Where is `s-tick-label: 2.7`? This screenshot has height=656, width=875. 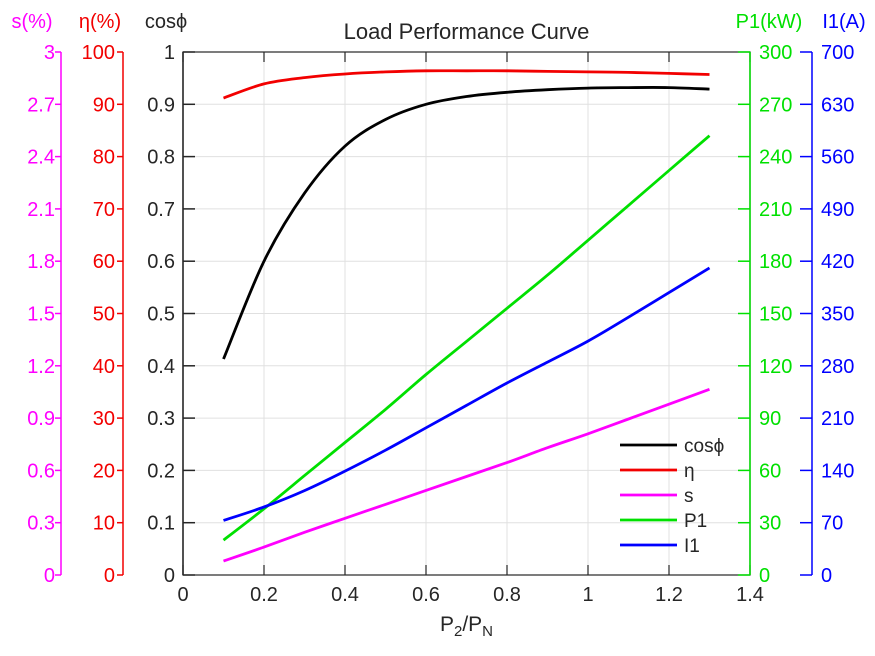 s-tick-label: 2.7 is located at coordinates (41, 105).